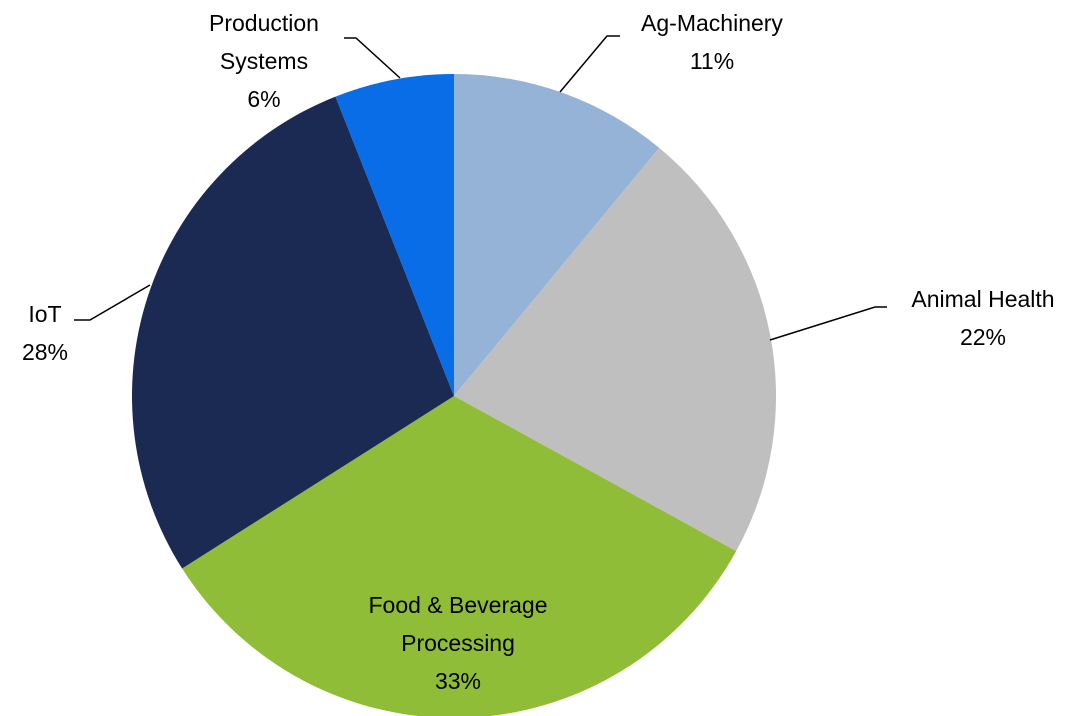 This screenshot has height=716, width=1081. I want to click on value-label: 28%, so click(45, 352).